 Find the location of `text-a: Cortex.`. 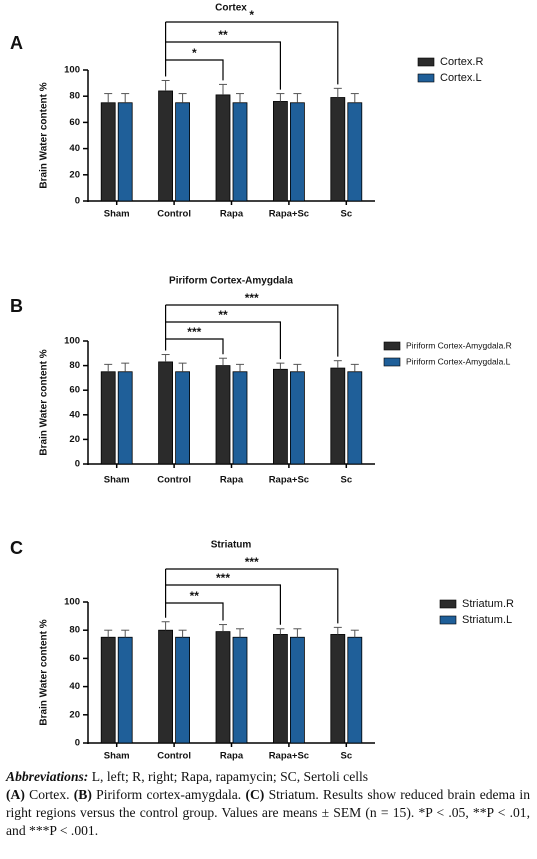

text-a: Cortex. is located at coordinates (49, 794).